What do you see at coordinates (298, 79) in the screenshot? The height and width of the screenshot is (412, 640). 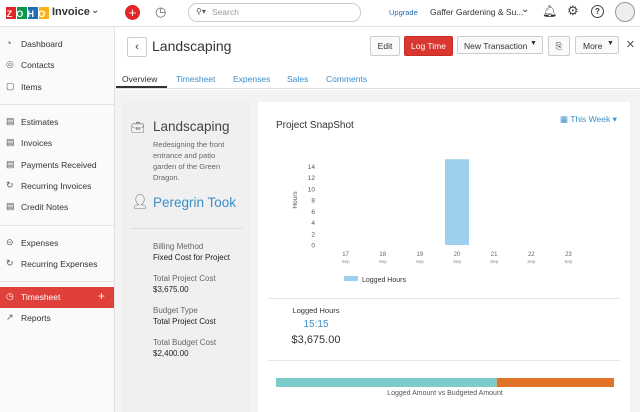 I see `tab: Sales` at bounding box center [298, 79].